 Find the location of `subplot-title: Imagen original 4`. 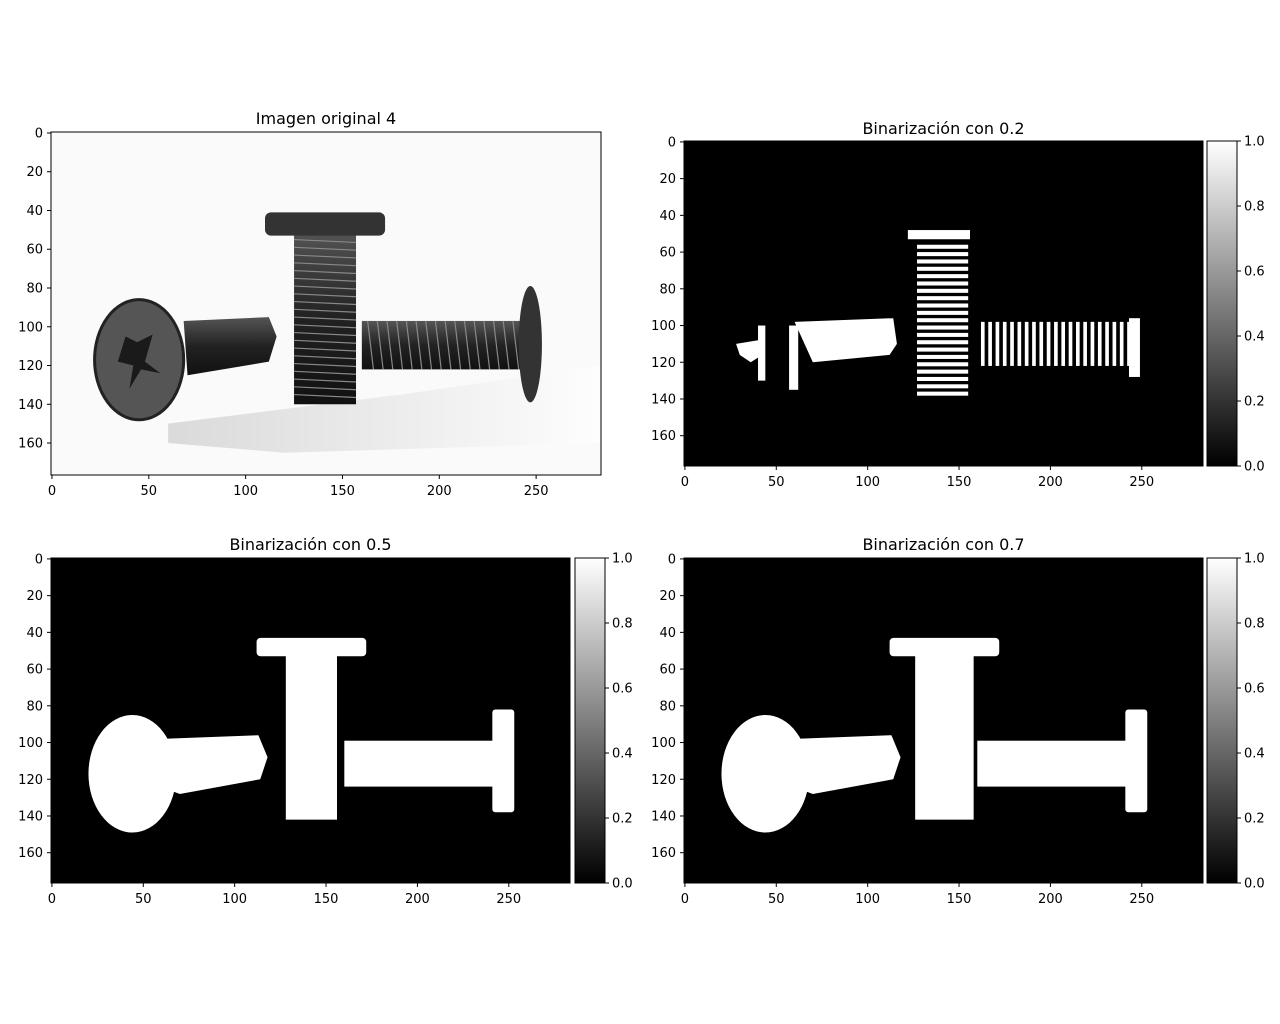

subplot-title: Imagen original 4 is located at coordinates (326, 118).